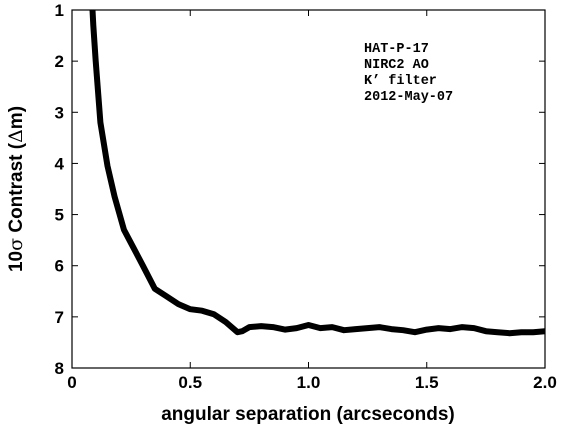 The image size is (561, 436). Describe the element at coordinates (308, 414) in the screenshot. I see `x-axis-title: angular separation (arcseconds)` at that location.